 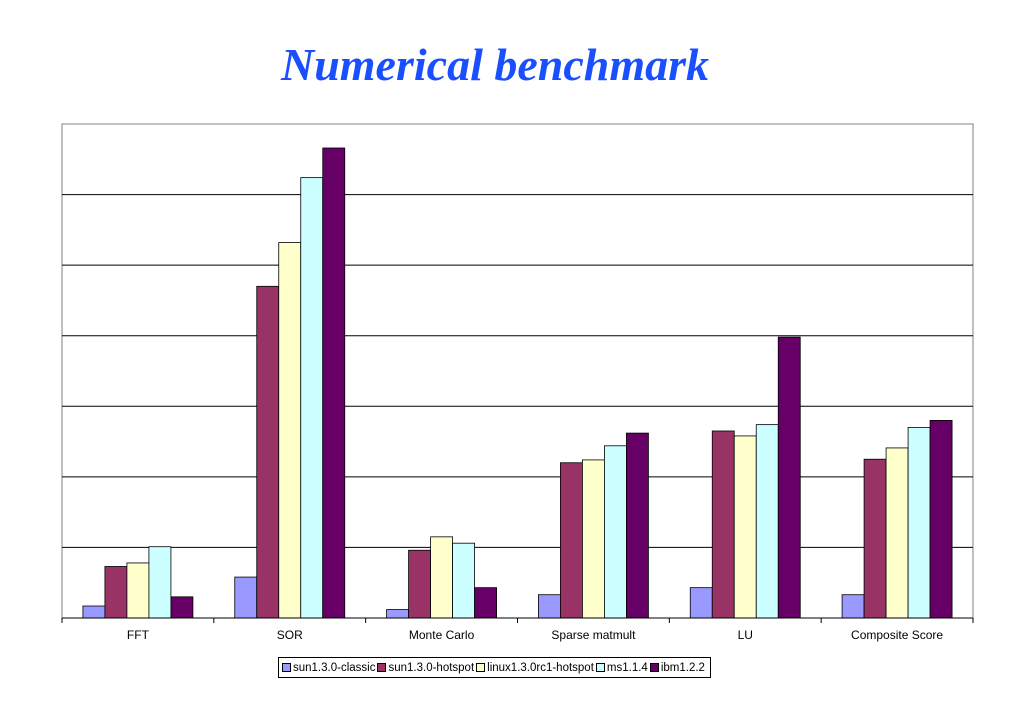 What do you see at coordinates (138, 635) in the screenshot?
I see `x-tick-label: FFT` at bounding box center [138, 635].